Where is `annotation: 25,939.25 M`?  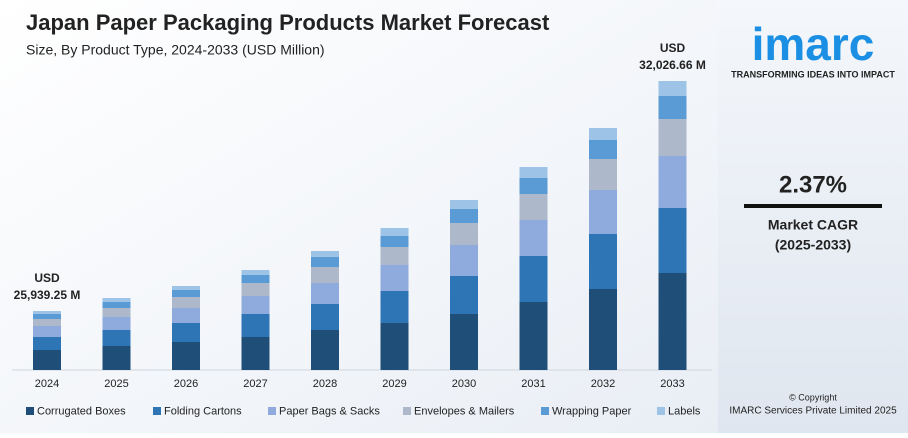
annotation: 25,939.25 M is located at coordinates (47, 295).